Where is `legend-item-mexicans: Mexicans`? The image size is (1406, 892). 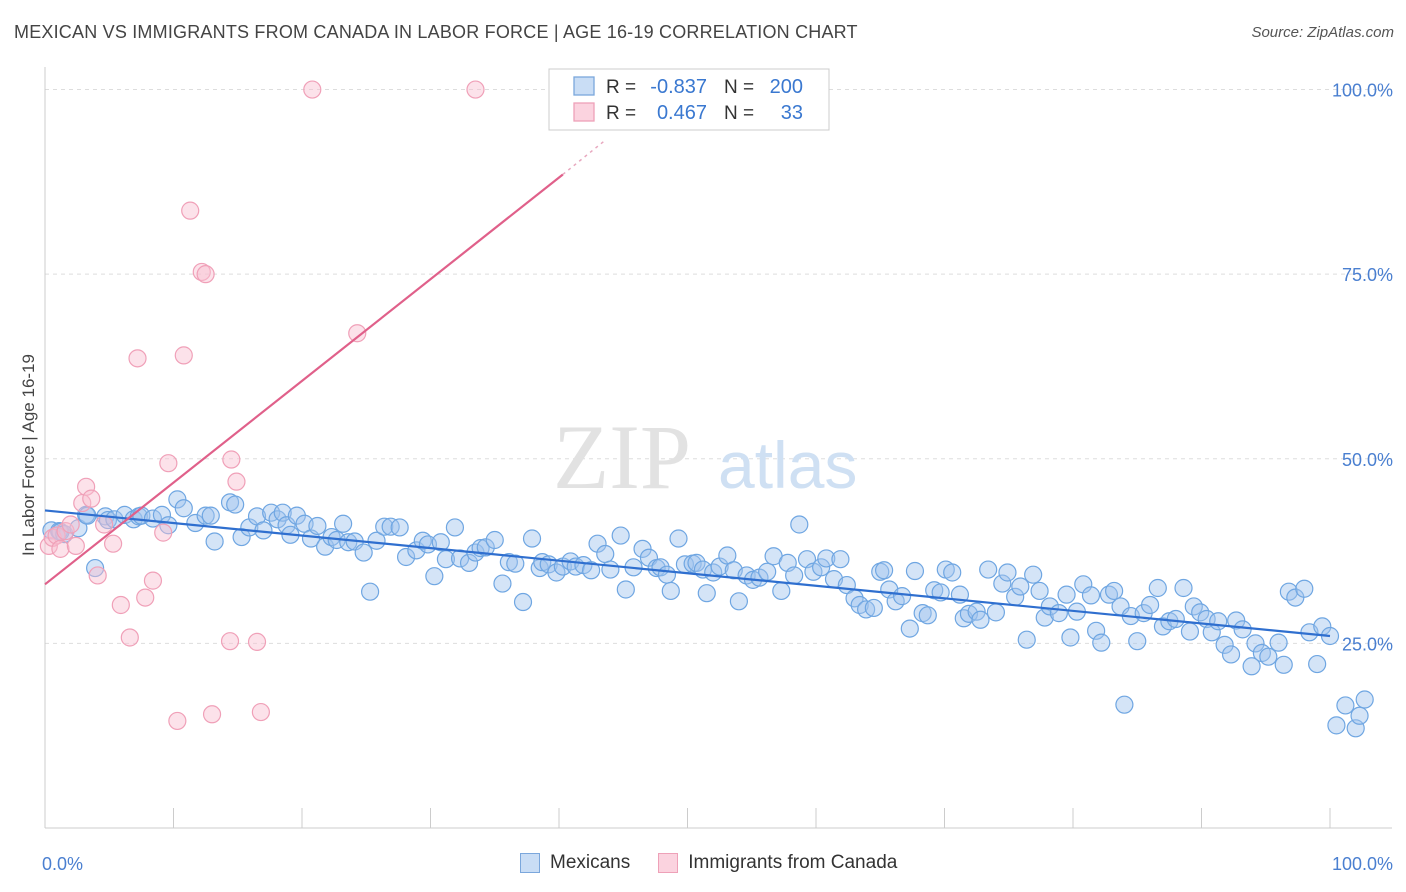
legend-item-mexicans: Mexicans is located at coordinates (575, 863).